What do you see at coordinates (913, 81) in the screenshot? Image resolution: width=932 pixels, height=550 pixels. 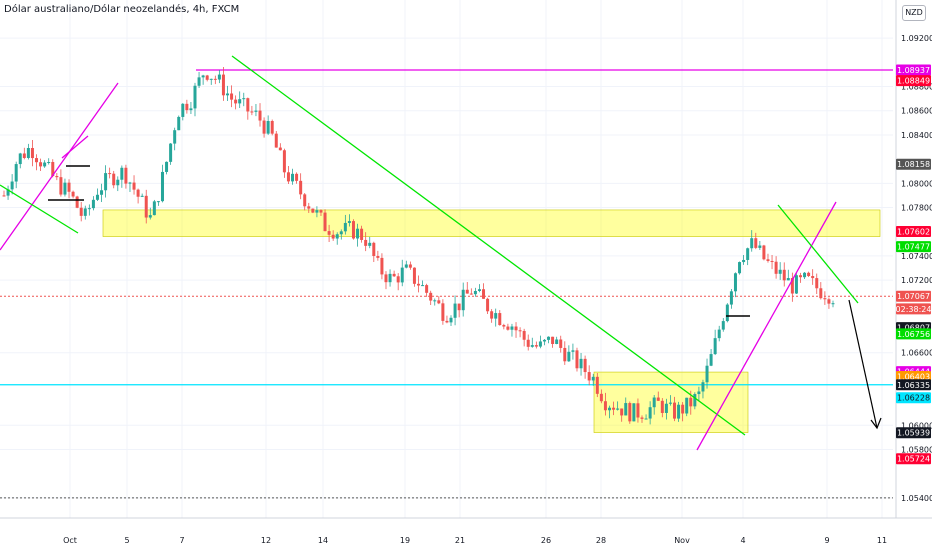 I see `price-label-text: 1.08849` at bounding box center [913, 81].